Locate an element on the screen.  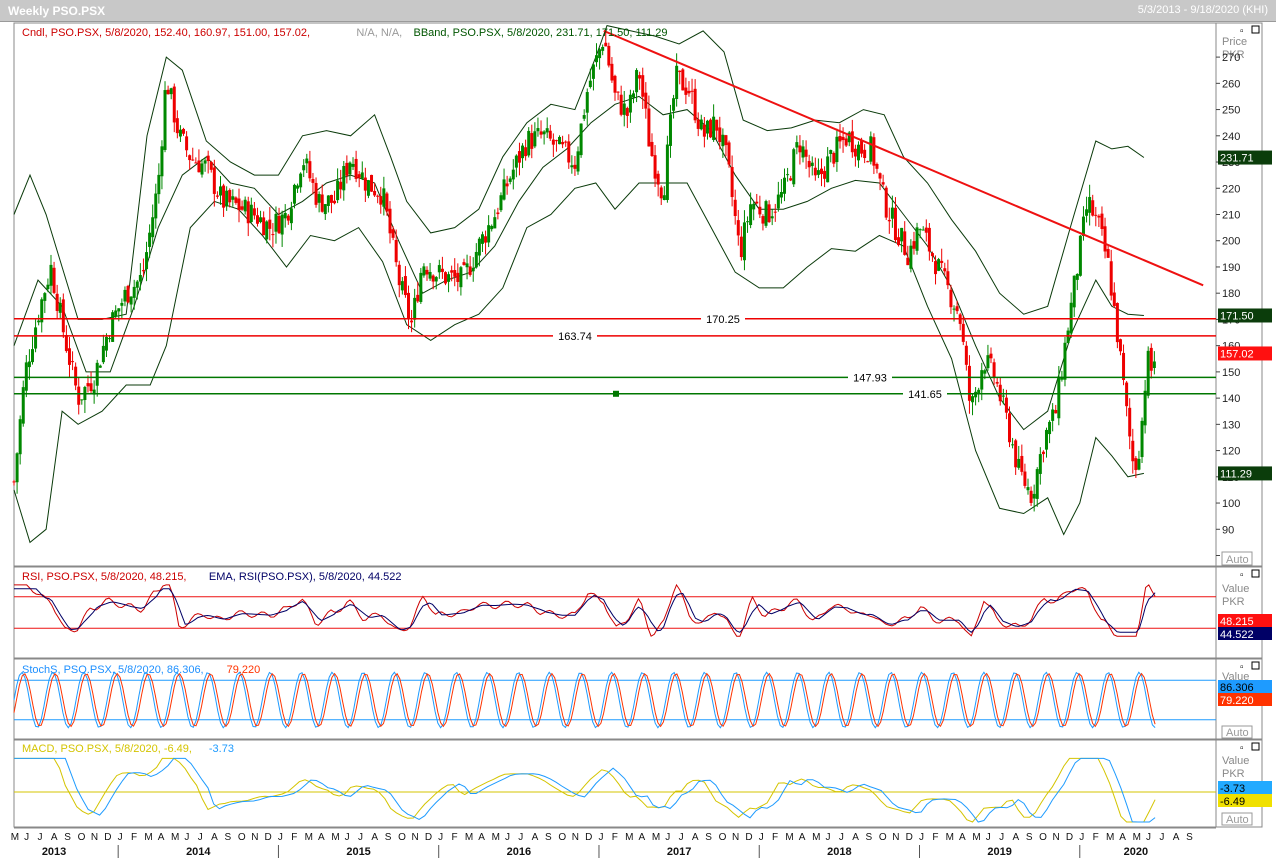
month-tick-label: S is located at coordinates (1189, 837).